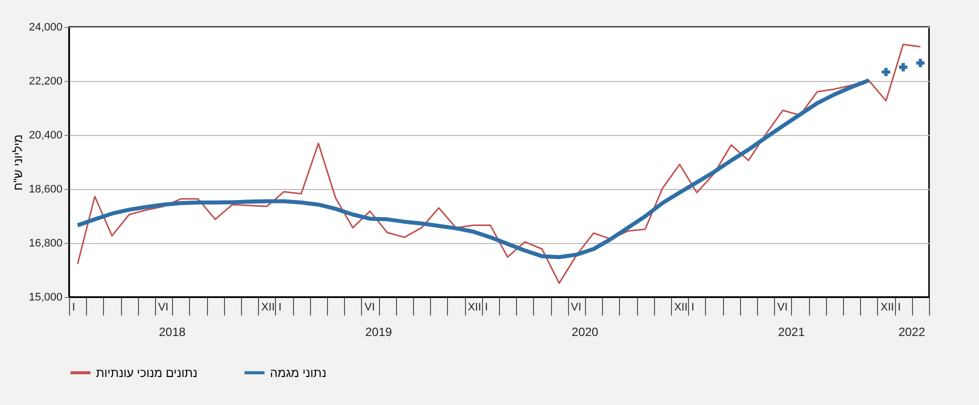 Image resolution: width=979 pixels, height=405 pixels. I want to click on text: 2022, so click(912, 332).